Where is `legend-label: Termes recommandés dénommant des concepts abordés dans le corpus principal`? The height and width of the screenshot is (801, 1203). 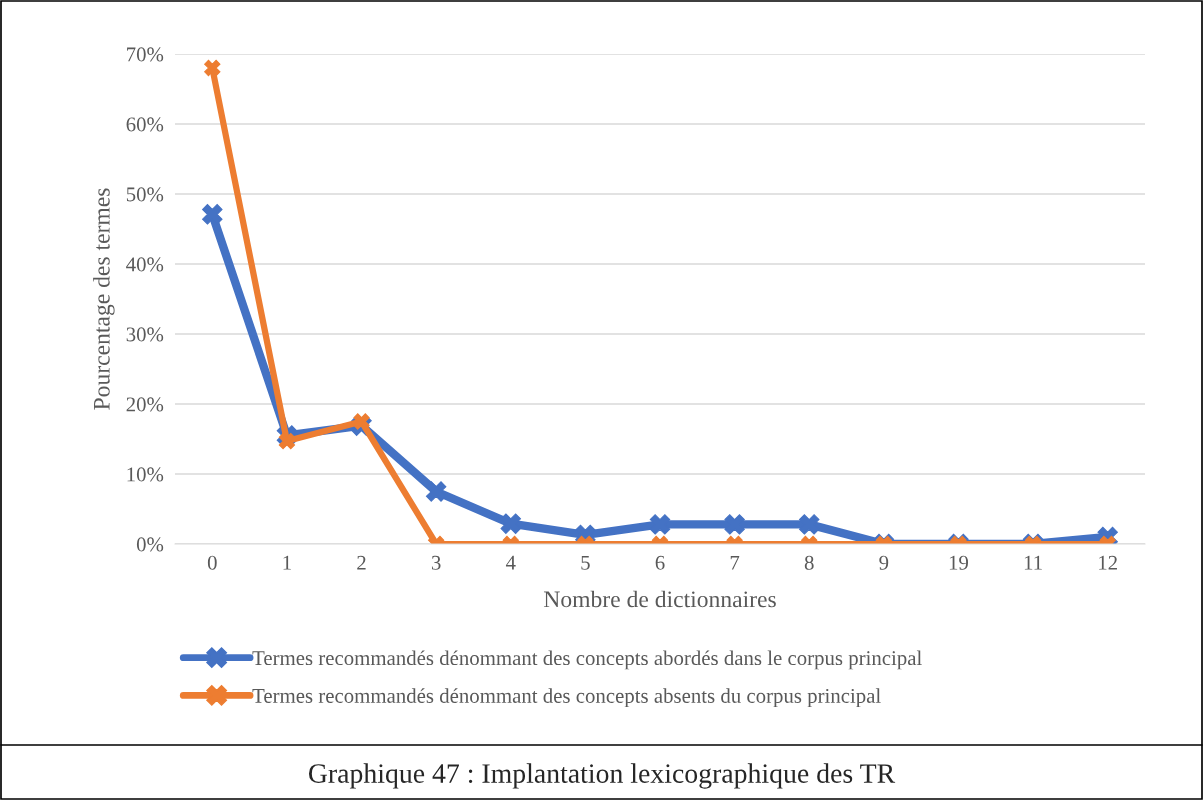
legend-label: Termes recommandés dénommant des concepts abordés dans le corpus principal is located at coordinates (587, 660).